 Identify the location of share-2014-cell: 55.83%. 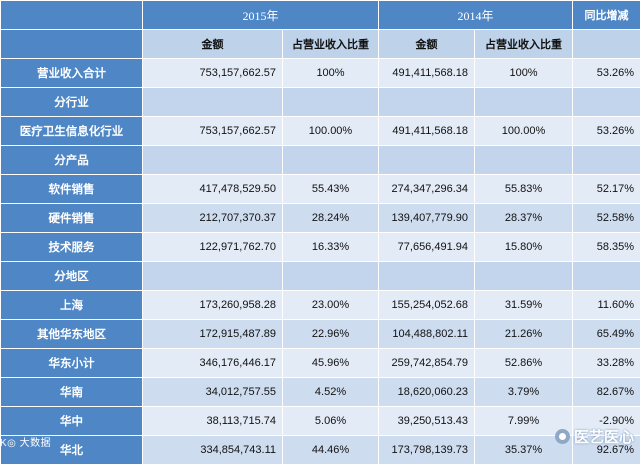
(524, 189).